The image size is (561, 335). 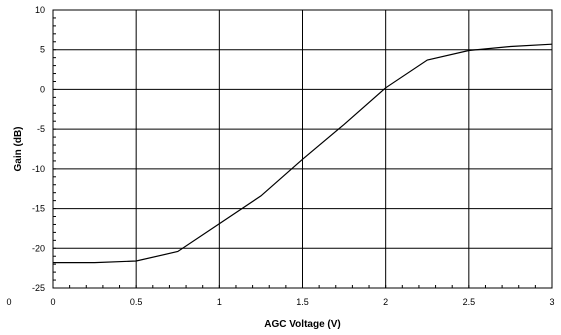 I want to click on x-tick-label: 1.5, so click(x=302, y=302).